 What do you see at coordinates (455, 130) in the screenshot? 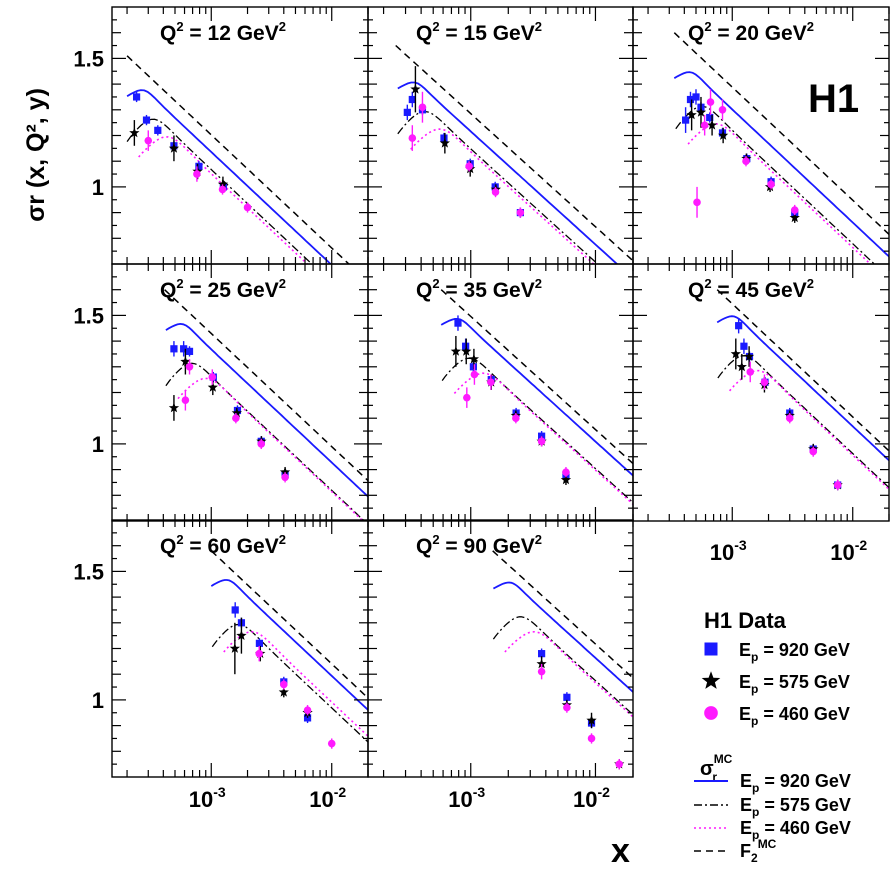
I see `series-star` at bounding box center [455, 130].